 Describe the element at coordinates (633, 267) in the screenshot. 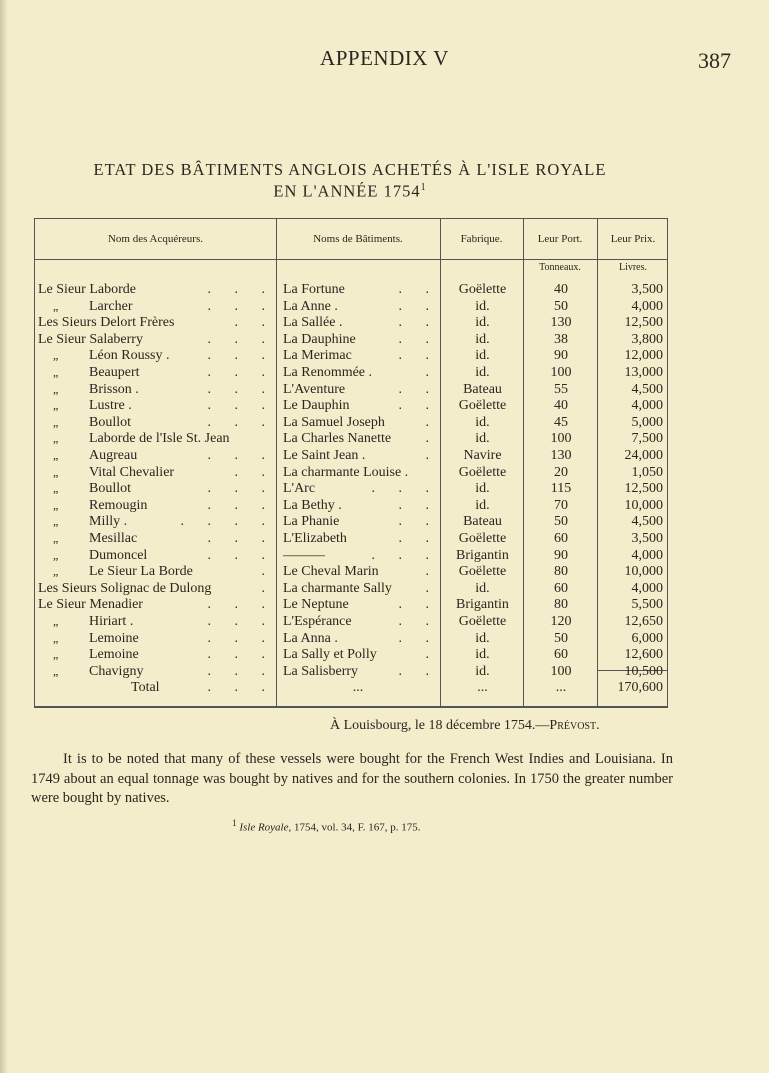

I see `unit-livres: Livres.` at that location.